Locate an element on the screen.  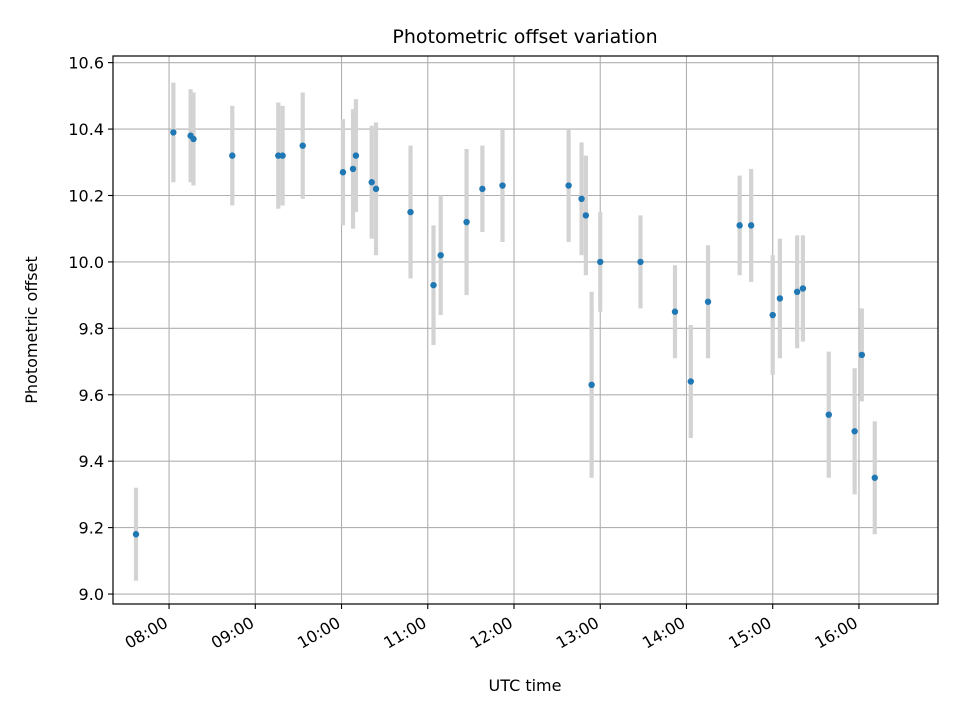
y-tick-label: 9.2 is located at coordinates (91, 528).